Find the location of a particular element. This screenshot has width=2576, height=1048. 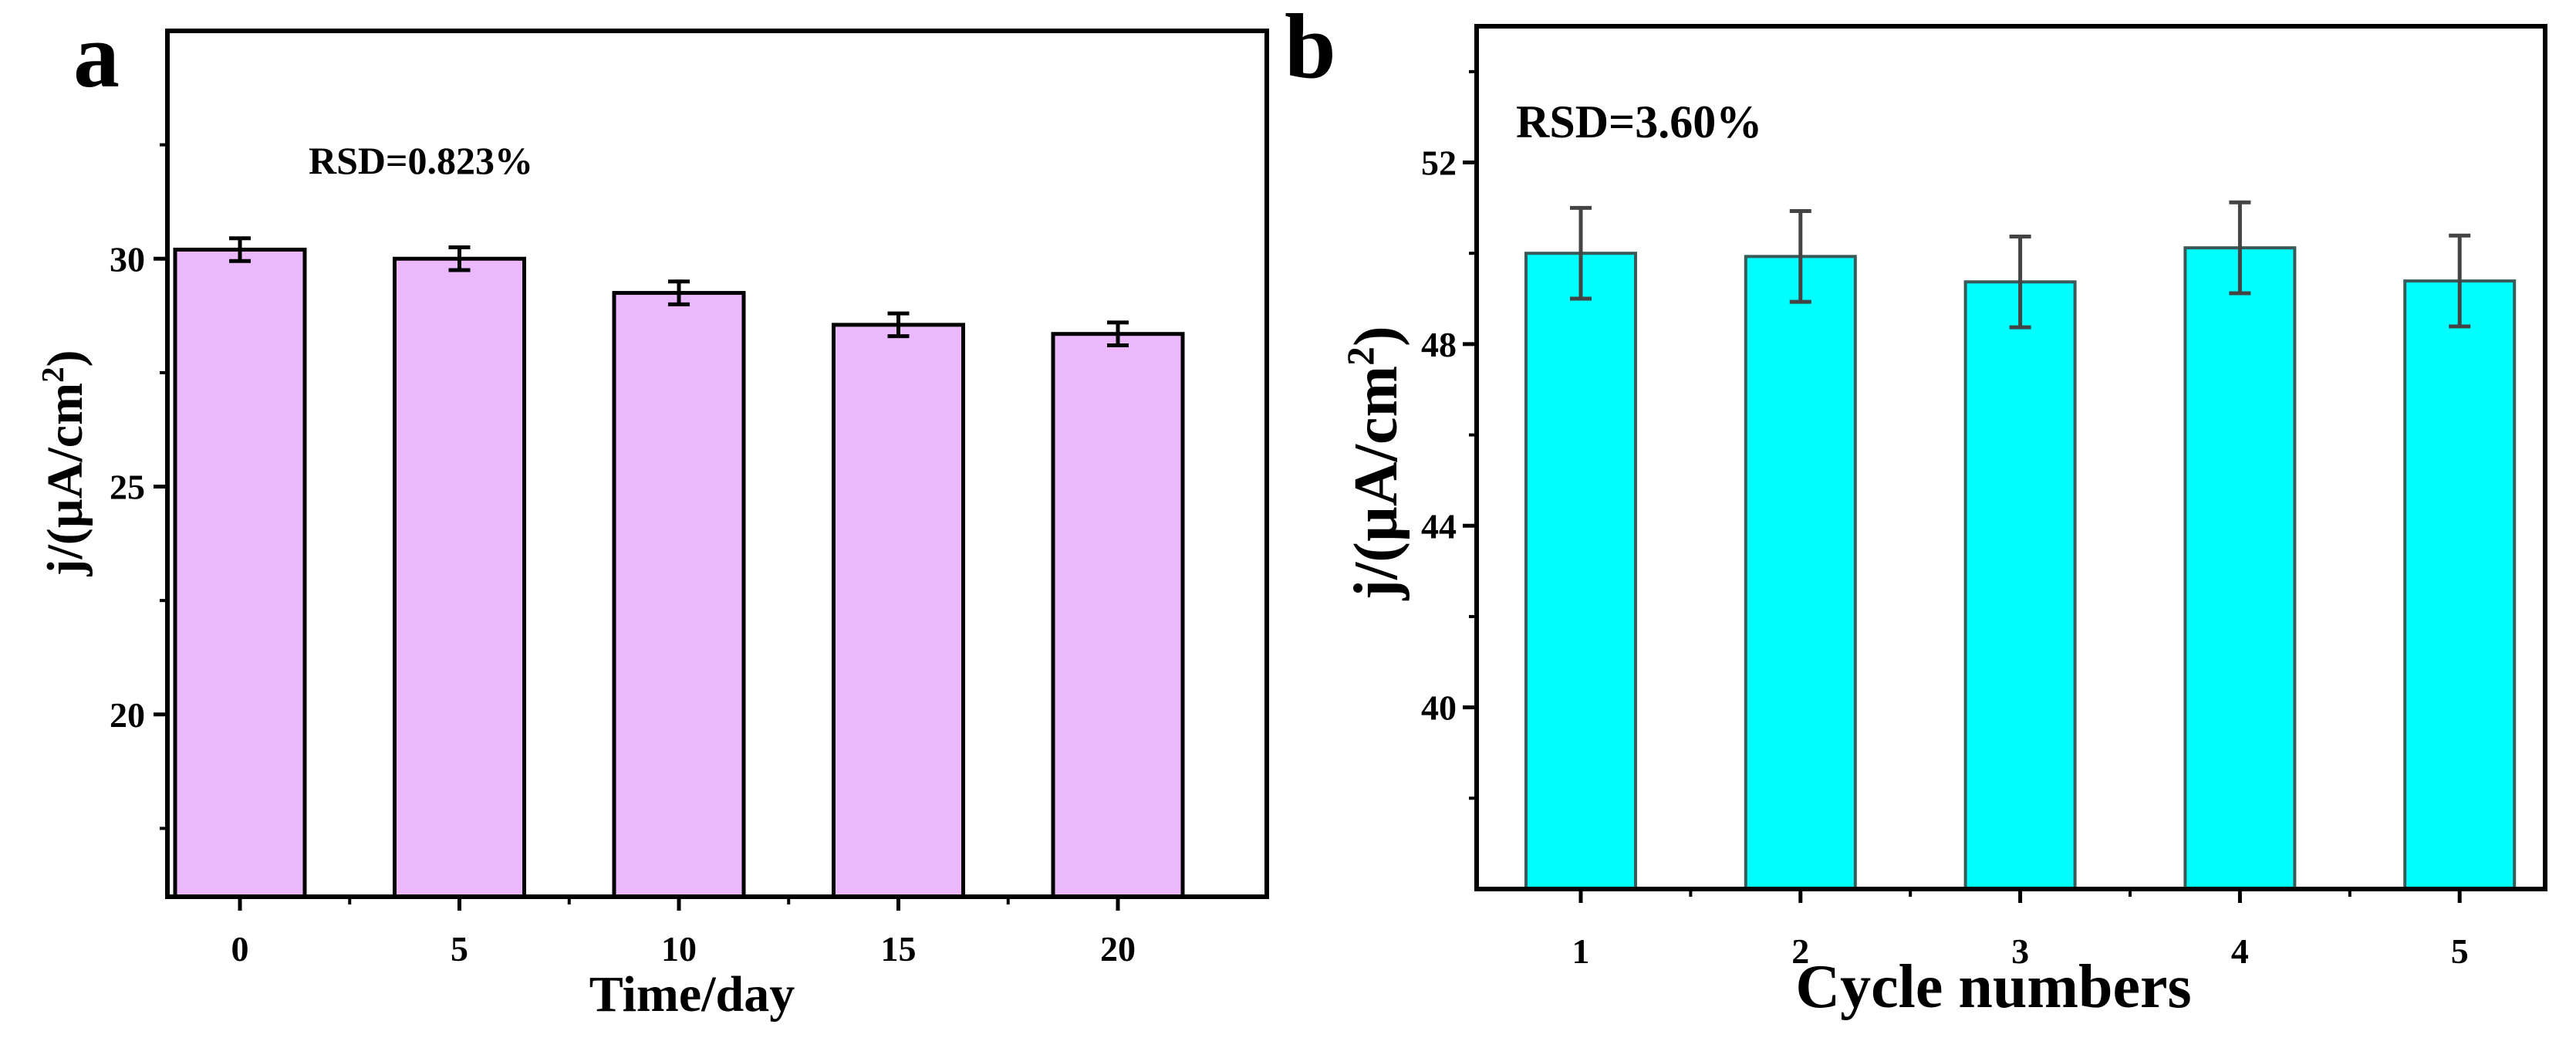

y-tick-label: 48 is located at coordinates (1439, 345).